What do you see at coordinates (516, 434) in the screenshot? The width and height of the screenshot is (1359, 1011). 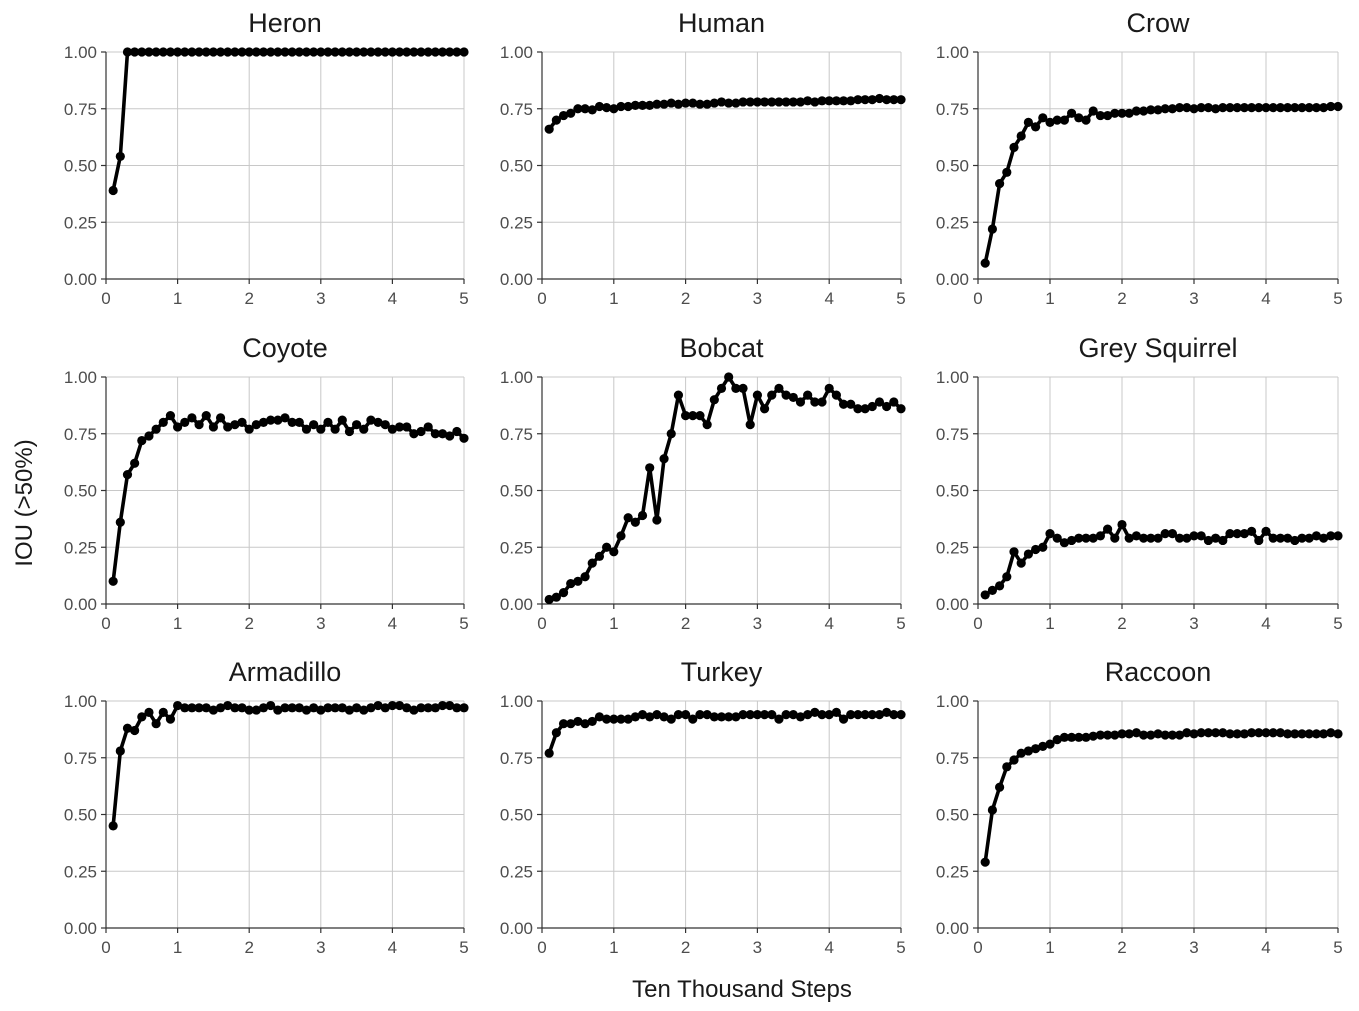 I see `y-tick-label: 0.75` at bounding box center [516, 434].